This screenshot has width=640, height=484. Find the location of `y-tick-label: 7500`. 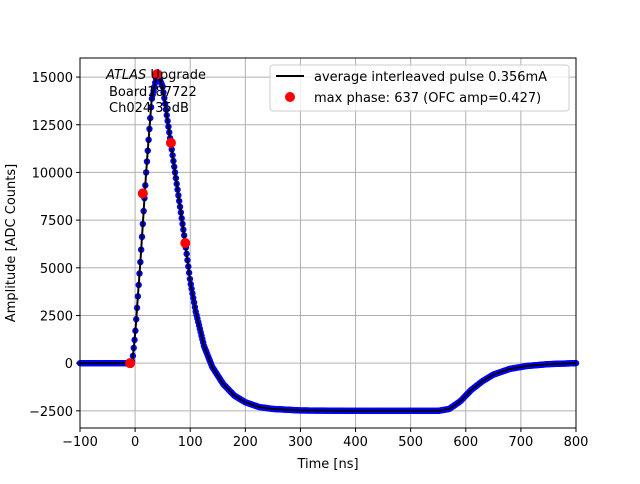

y-tick-label: 7500 is located at coordinates (56, 221).